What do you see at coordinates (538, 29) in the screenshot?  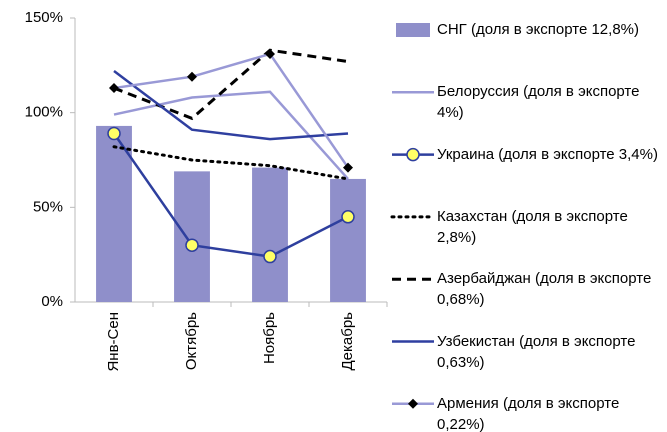 I see `legend-label: СНГ (доля в экспорте 12,8%)` at bounding box center [538, 29].